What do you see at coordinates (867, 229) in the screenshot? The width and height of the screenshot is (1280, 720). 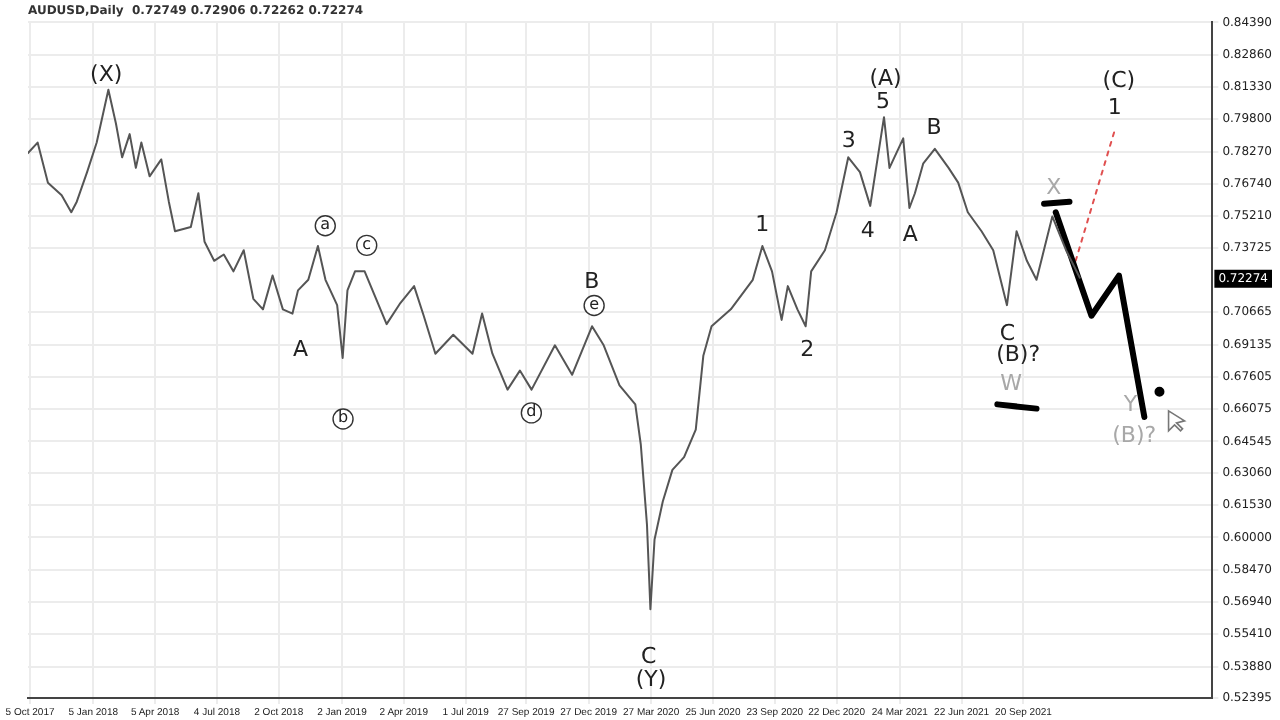 I see `annotation: 4` at bounding box center [867, 229].